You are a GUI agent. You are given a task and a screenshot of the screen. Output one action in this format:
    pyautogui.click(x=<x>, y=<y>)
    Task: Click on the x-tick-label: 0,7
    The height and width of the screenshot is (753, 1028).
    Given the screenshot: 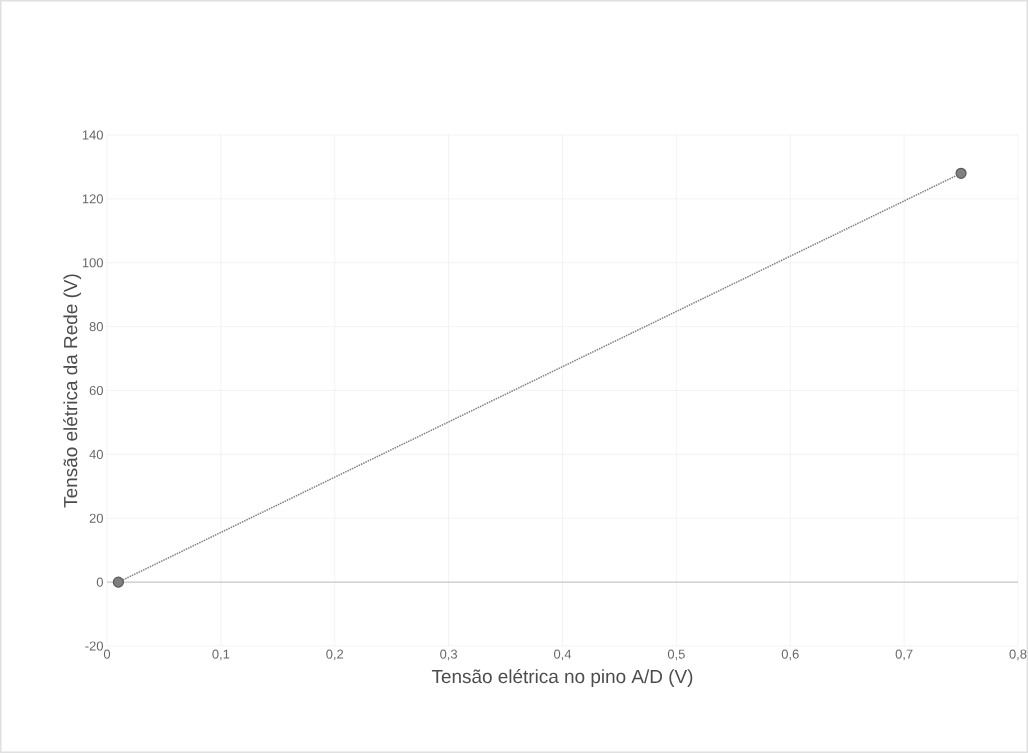 What is the action you would take?
    pyautogui.click(x=904, y=655)
    